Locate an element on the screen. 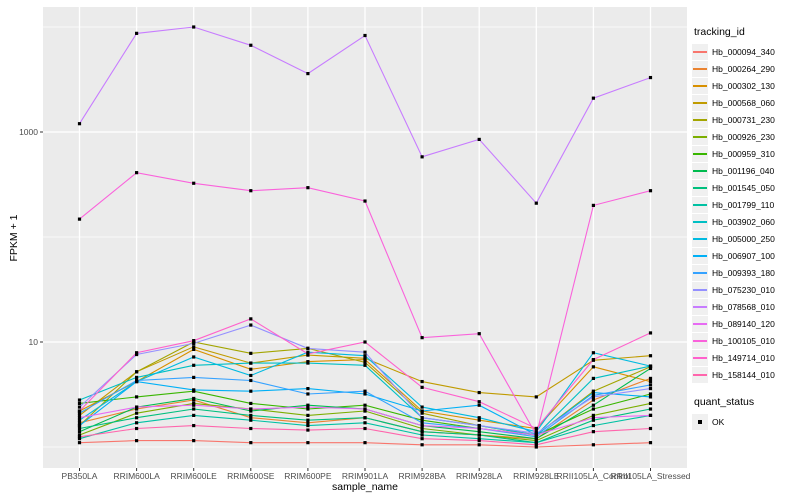 This screenshot has width=800, height=500. legend-item-label: Hb_001799_110 is located at coordinates (743, 204).